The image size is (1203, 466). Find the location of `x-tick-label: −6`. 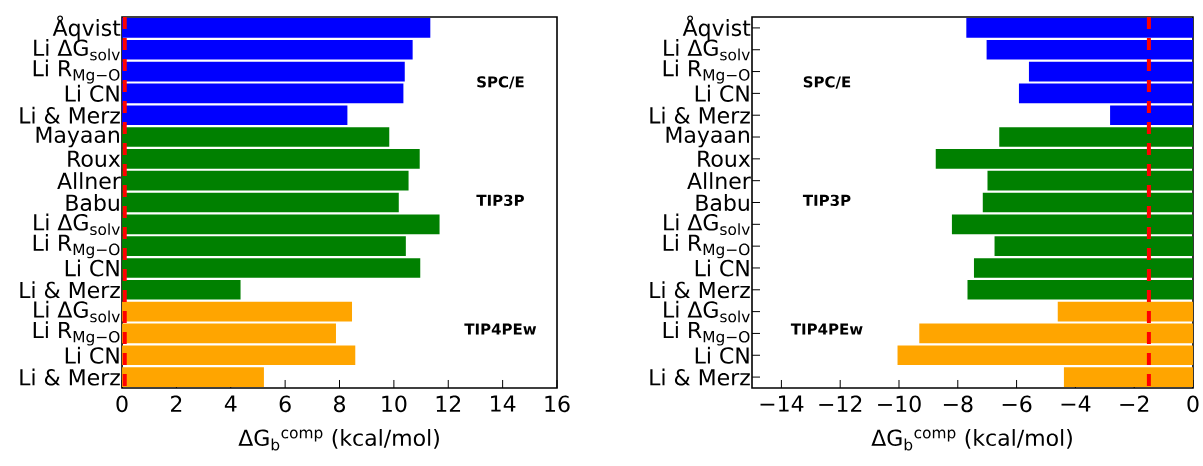

x-tick-label: −6 is located at coordinates (1017, 404).